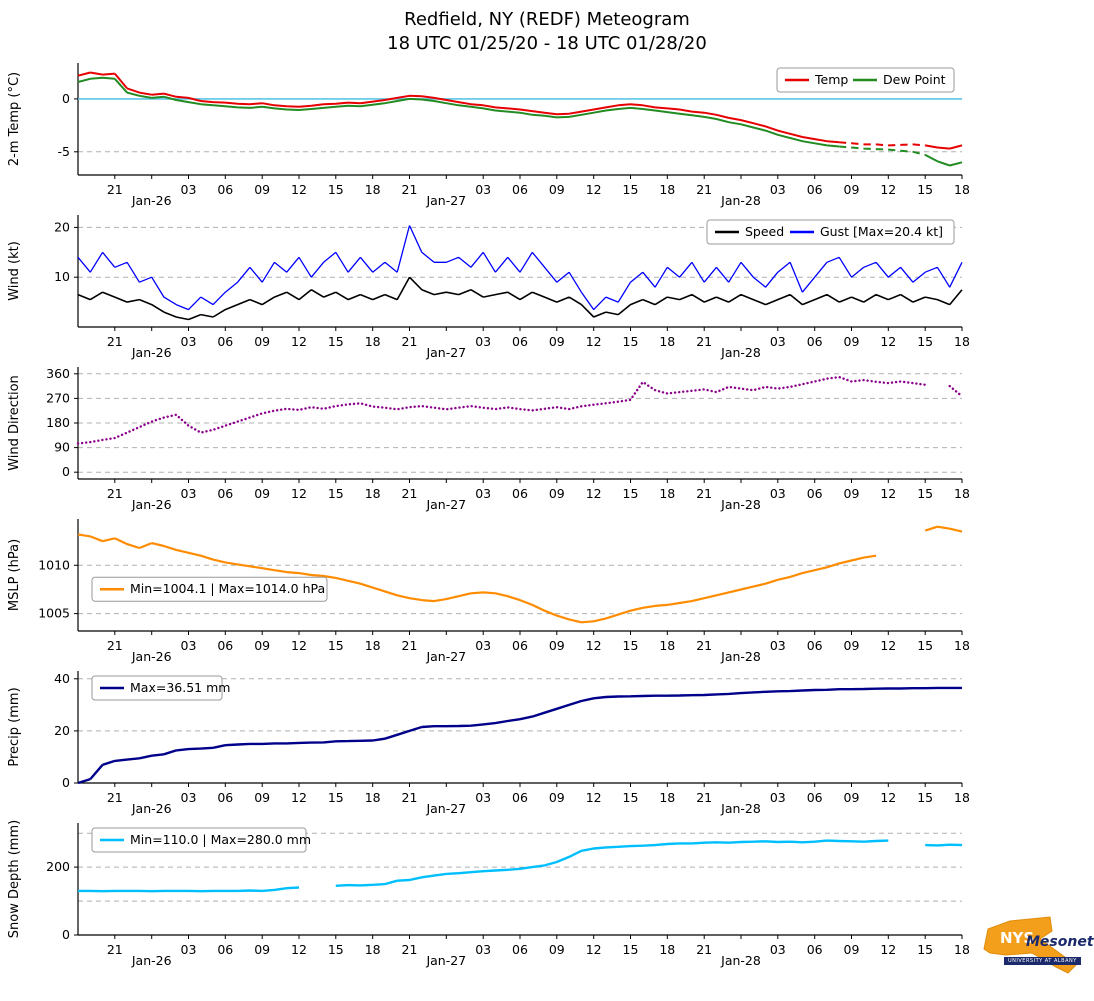  I want to click on wind-xtick: 06, so click(815, 341).